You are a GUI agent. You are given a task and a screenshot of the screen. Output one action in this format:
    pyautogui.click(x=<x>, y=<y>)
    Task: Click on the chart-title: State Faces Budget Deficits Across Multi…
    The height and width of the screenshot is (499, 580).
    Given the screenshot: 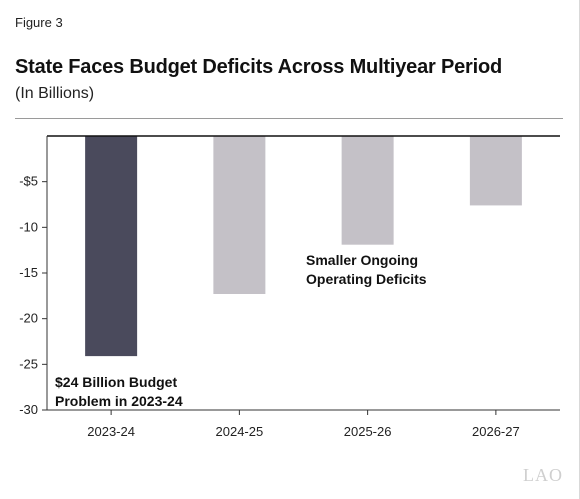 What is the action you would take?
    pyautogui.click(x=258, y=67)
    